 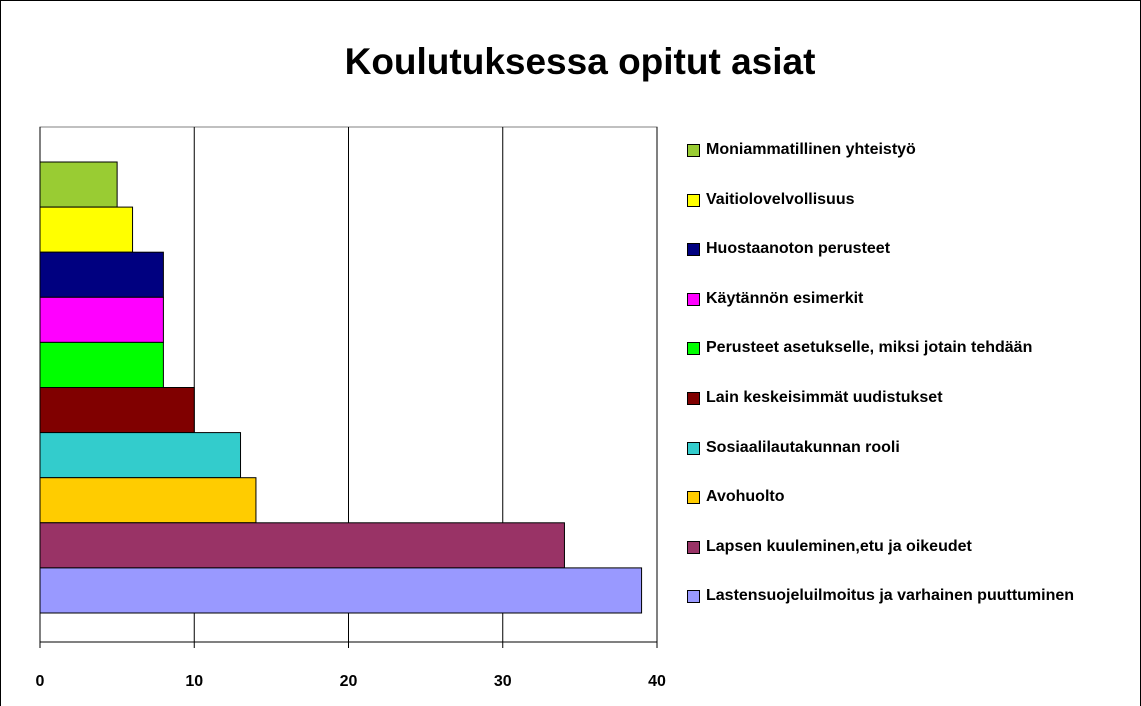 What do you see at coordinates (657, 681) in the screenshot?
I see `x-tick-label: 40` at bounding box center [657, 681].